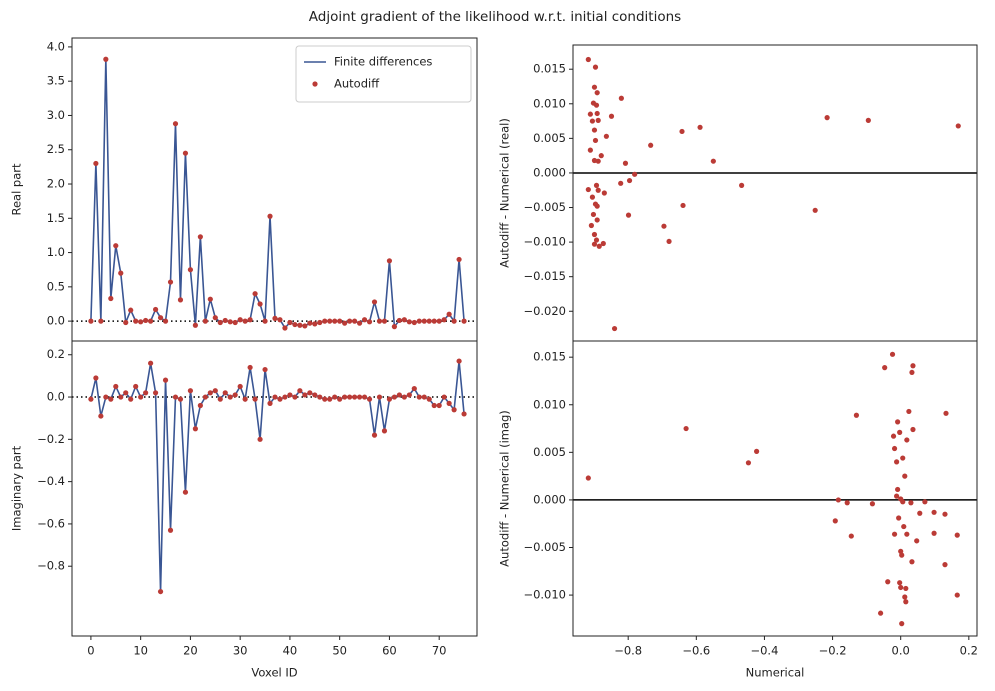 The image size is (995, 691). What do you see at coordinates (17, 189) in the screenshot?
I see `y-axis-label: Real part` at bounding box center [17, 189].